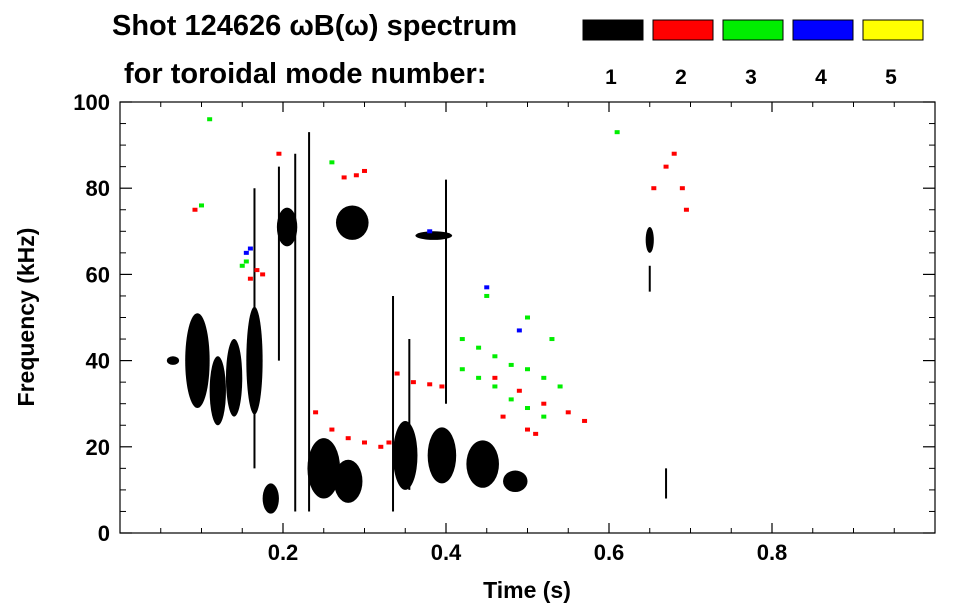 This screenshot has width=963, height=615. I want to click on x-axis-title: Time (s), so click(527, 590).